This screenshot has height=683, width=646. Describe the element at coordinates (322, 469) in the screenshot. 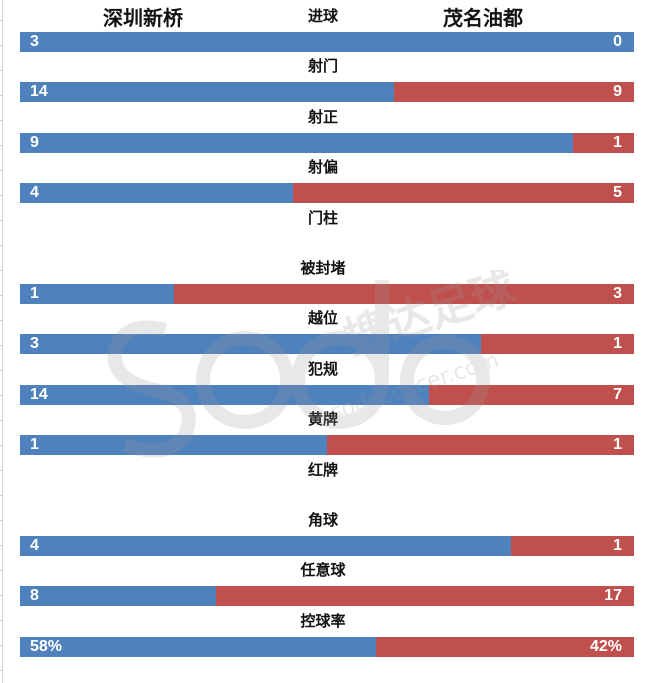

I see `stat-label: 红牌` at that location.